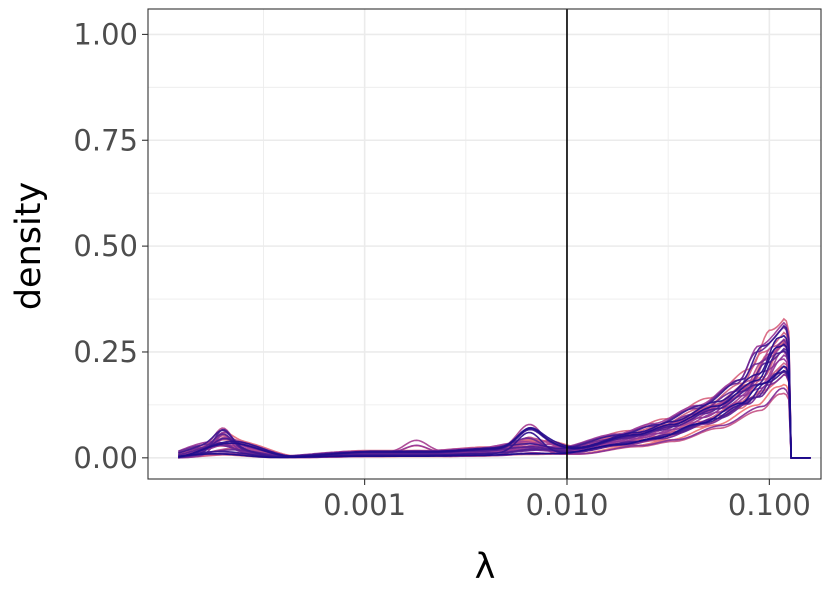  I want to click on y-tick-label: 0.00, so click(105, 458).